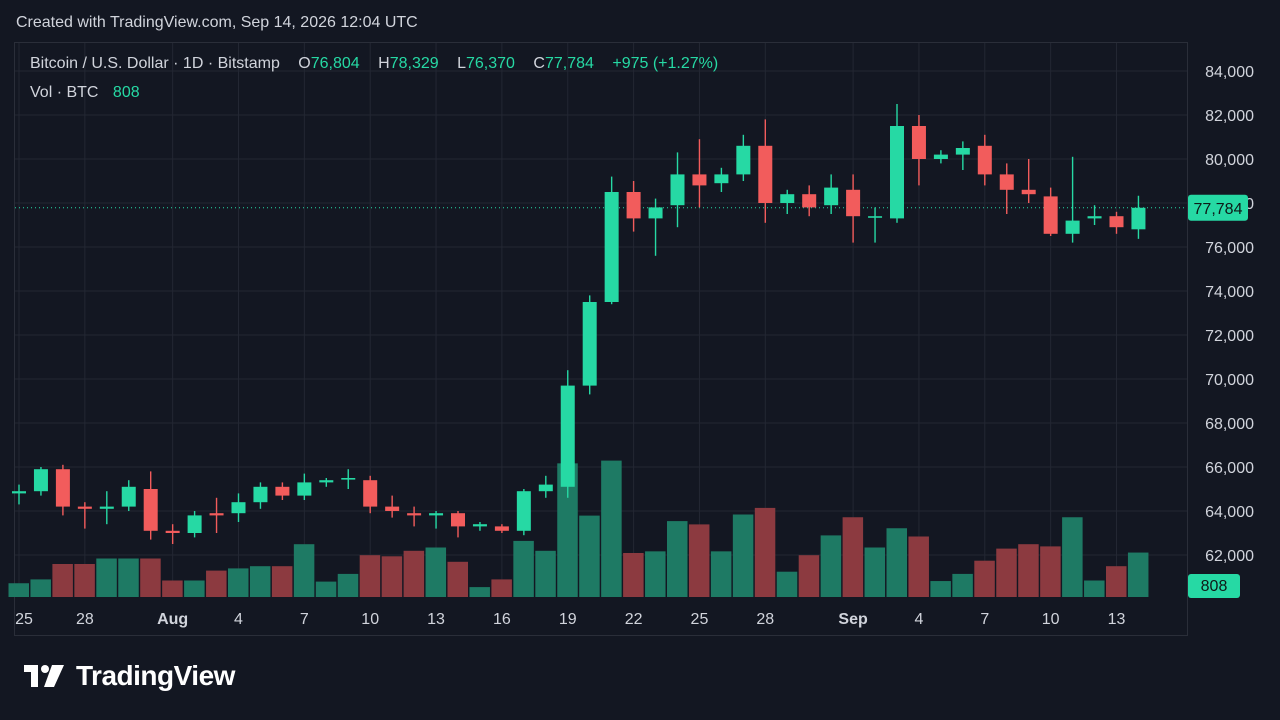  I want to click on price-tick-label: 80,000, so click(1229, 160).